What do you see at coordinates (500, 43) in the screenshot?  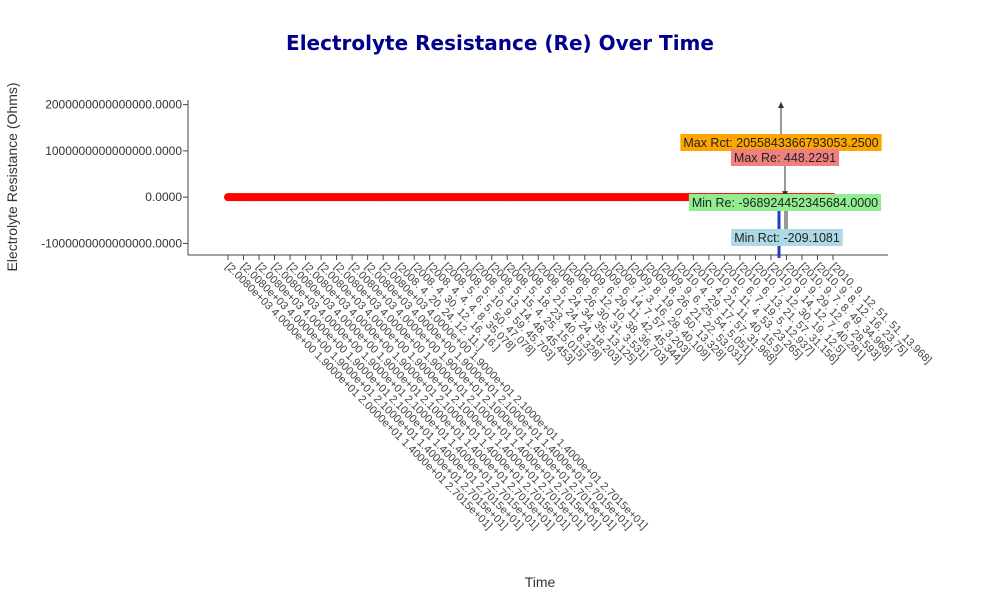 I see `chart-title: Electrolyte Resistance (Re) Over Time` at bounding box center [500, 43].